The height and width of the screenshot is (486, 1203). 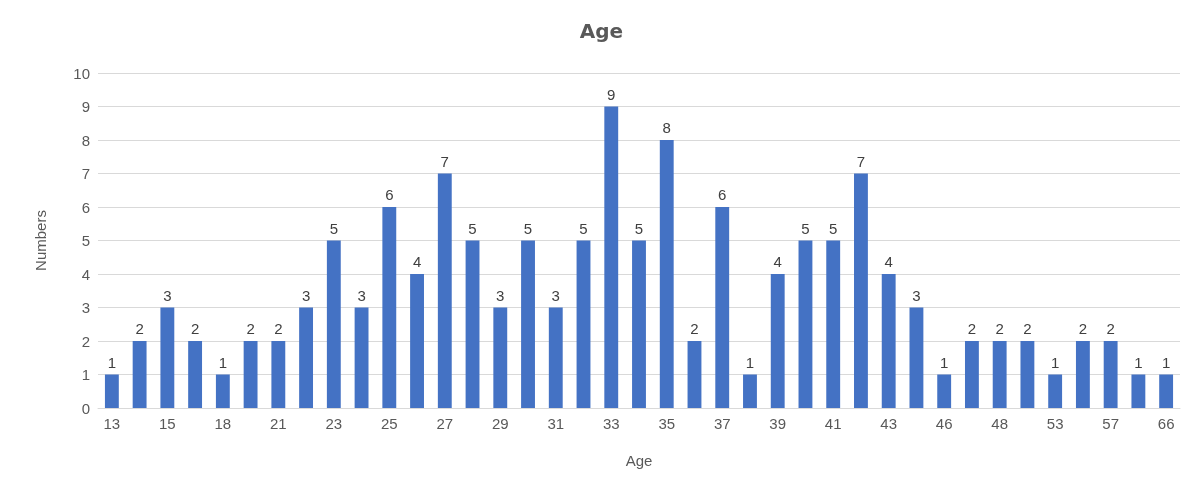 I want to click on chart-title: Age, so click(x=601, y=31).